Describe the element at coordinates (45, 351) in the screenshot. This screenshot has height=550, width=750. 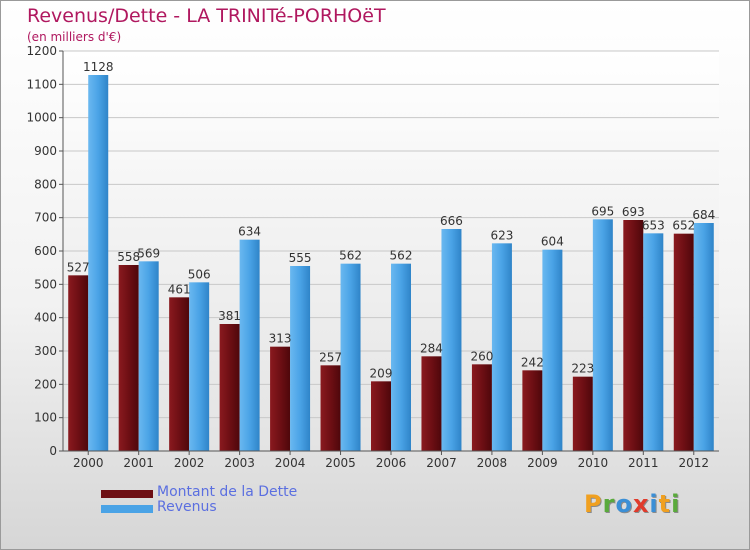
I see `y-tick-label: 300` at that location.